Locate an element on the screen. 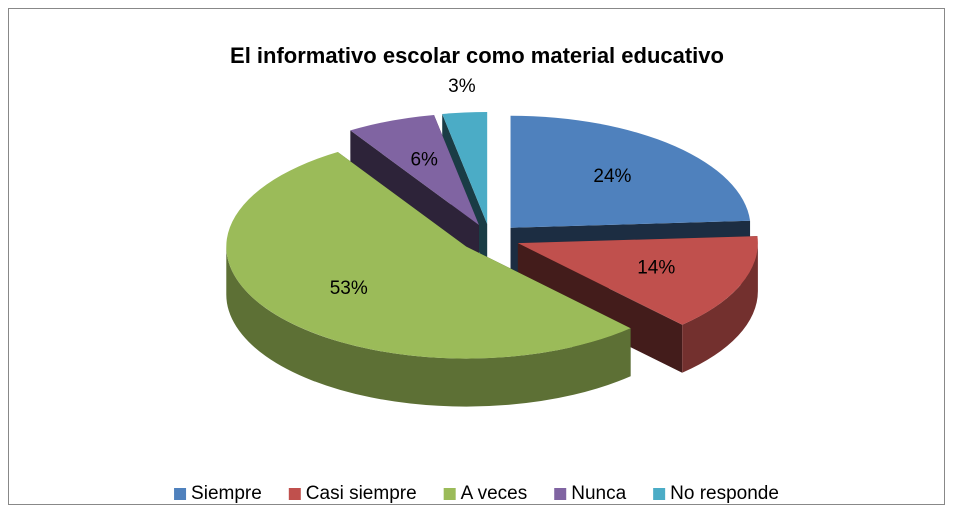 This screenshot has width=953, height=513. legend-label: Siempre is located at coordinates (226, 493).